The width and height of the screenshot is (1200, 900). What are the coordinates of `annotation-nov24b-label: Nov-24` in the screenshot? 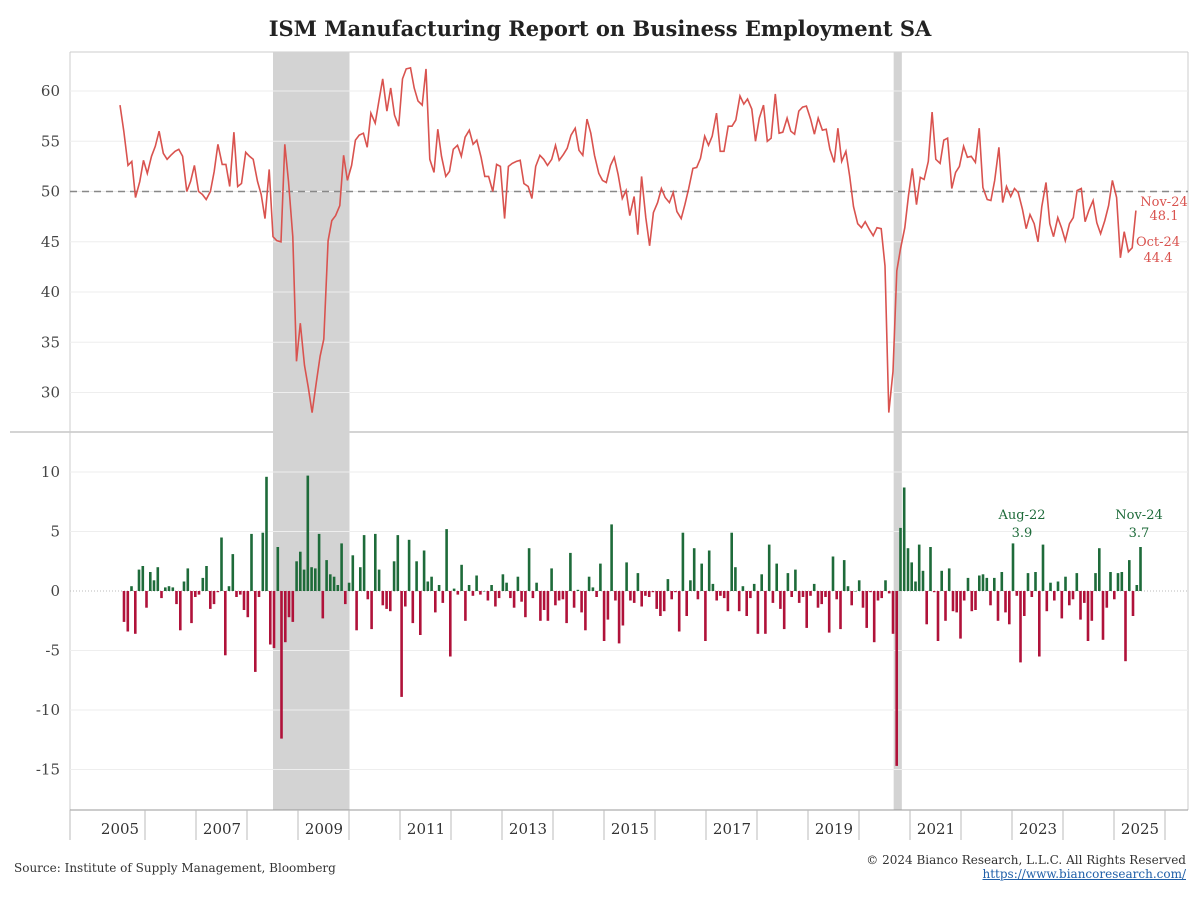 It's located at (1138, 515).